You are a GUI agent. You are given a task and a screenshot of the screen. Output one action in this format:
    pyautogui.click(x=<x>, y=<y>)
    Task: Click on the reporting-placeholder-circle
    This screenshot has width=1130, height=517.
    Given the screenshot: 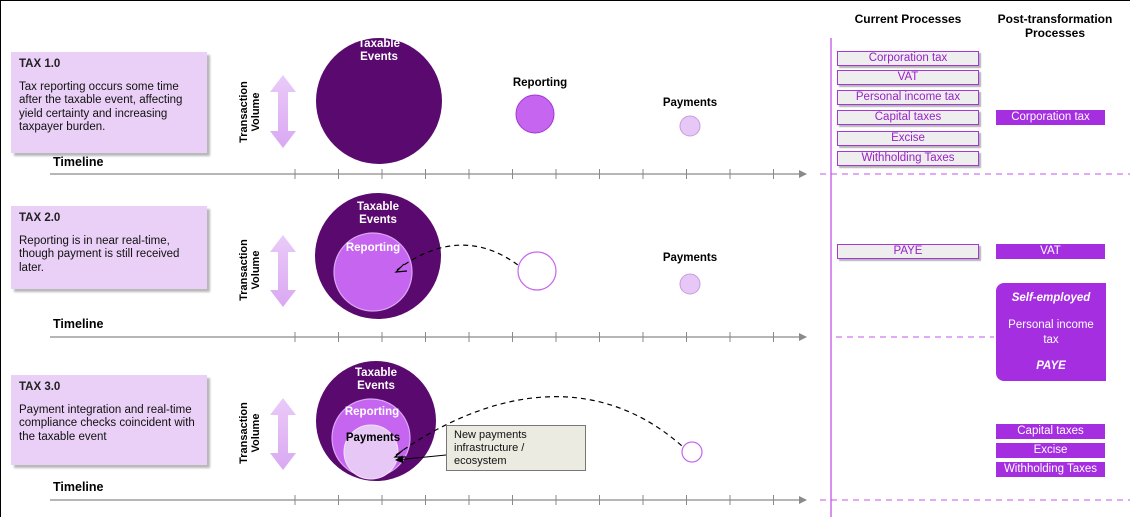 What is the action you would take?
    pyautogui.click(x=537, y=271)
    